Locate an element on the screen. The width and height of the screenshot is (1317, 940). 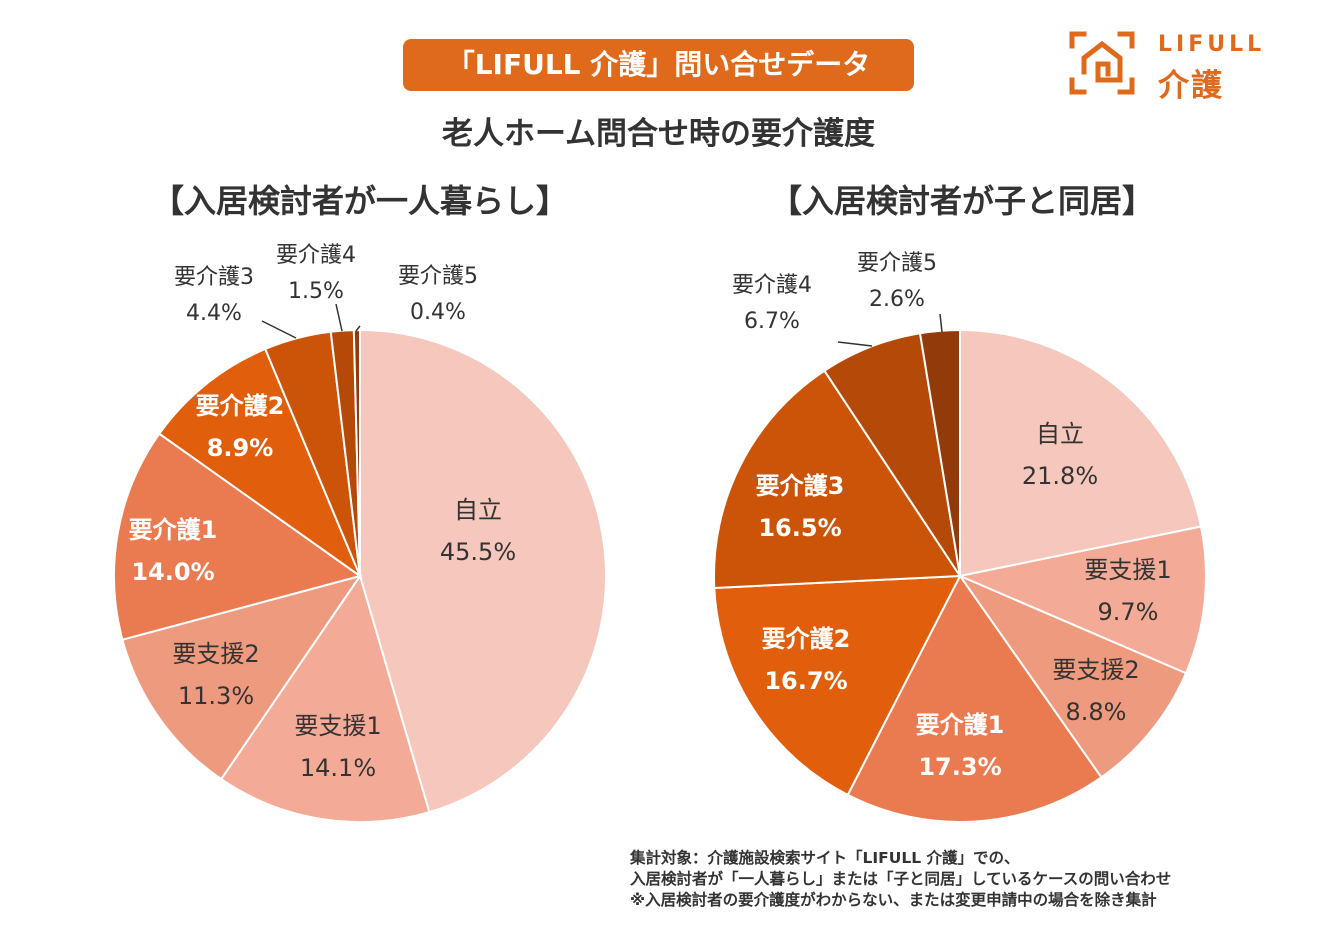
slice-value-label: 14.0% is located at coordinates (172, 572).